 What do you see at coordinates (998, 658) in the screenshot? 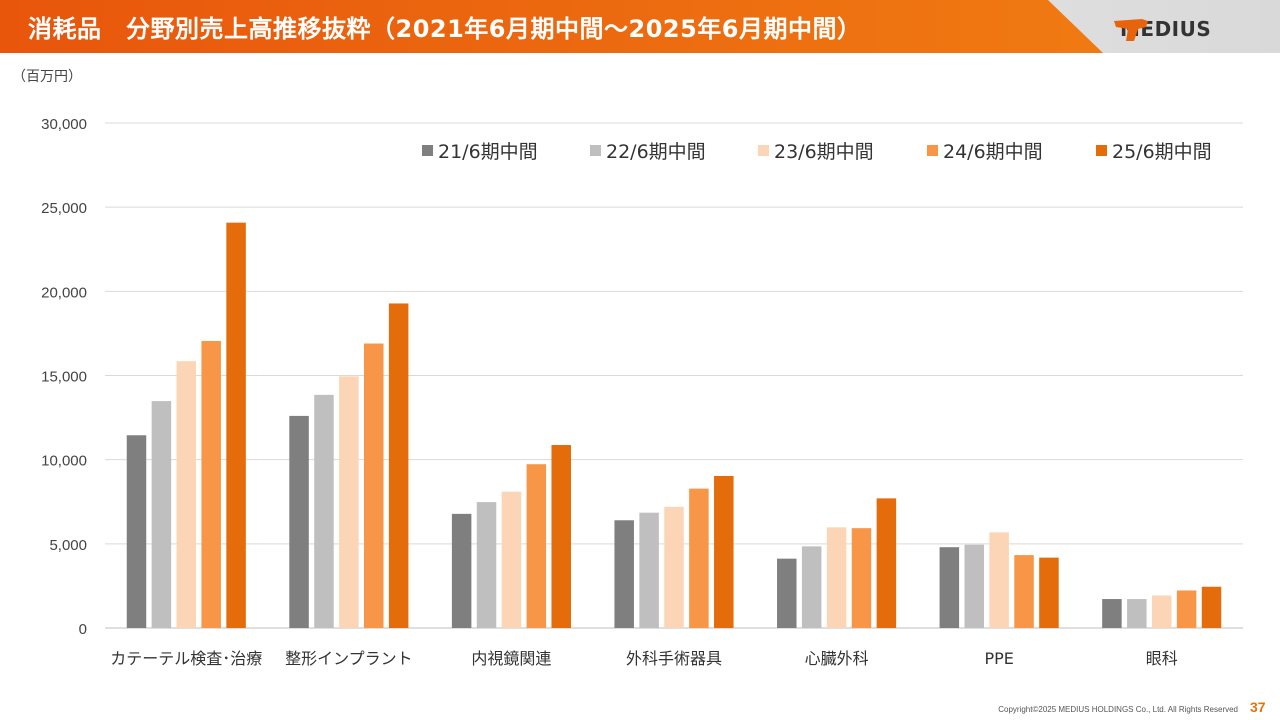
I see `x-category-label: PPE` at bounding box center [998, 658].